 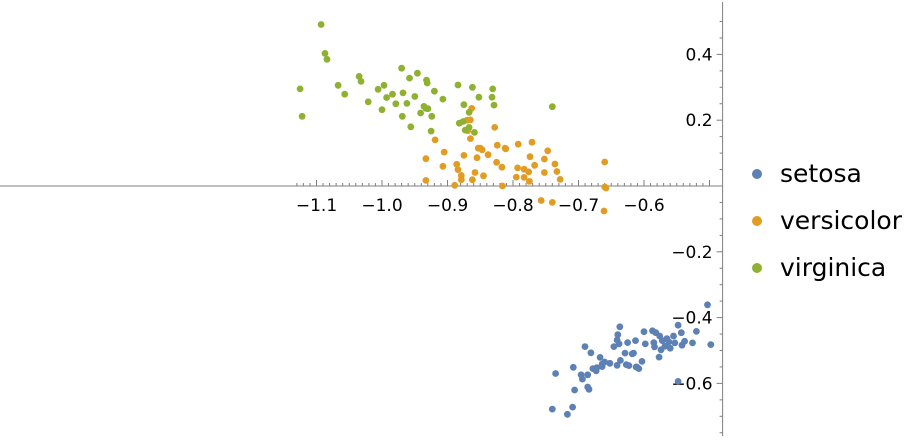 What do you see at coordinates (578, 206) in the screenshot?
I see `x-tick-label: −0.7` at bounding box center [578, 206].